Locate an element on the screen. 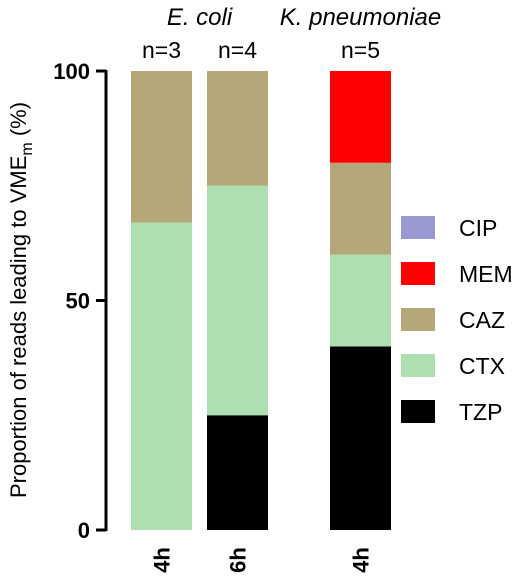 The width and height of the screenshot is (520, 582). y-ticks: 0 50 100 is located at coordinates (79, 301).